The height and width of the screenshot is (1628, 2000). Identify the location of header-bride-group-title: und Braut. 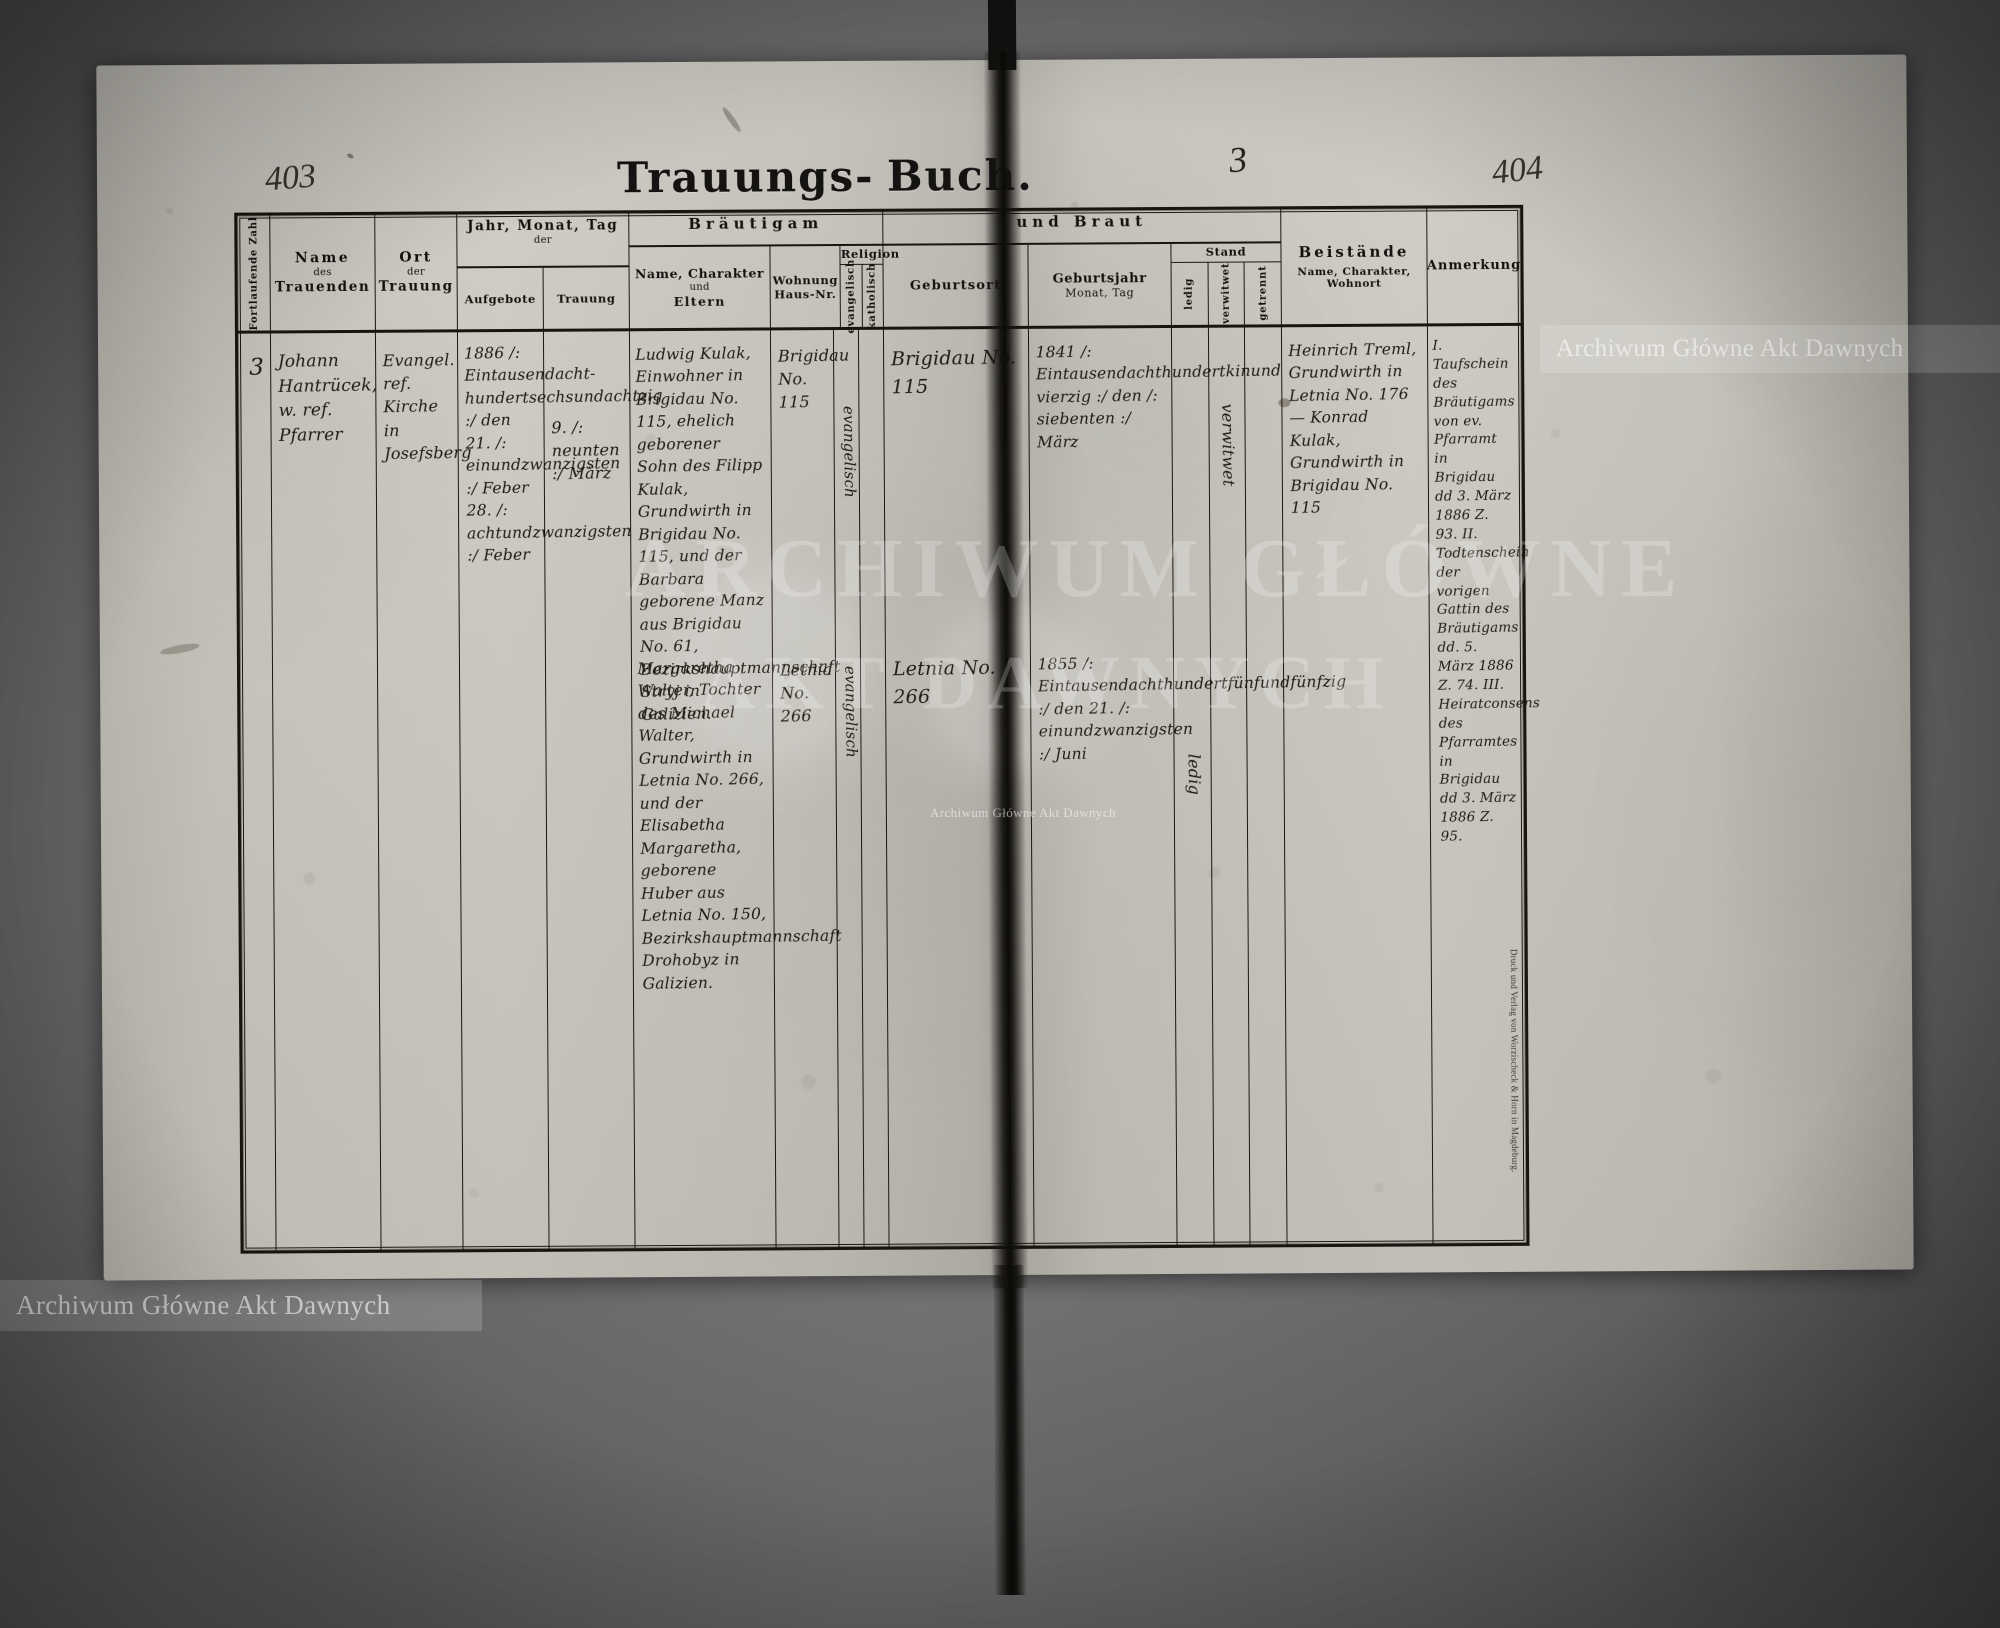
(1082, 221).